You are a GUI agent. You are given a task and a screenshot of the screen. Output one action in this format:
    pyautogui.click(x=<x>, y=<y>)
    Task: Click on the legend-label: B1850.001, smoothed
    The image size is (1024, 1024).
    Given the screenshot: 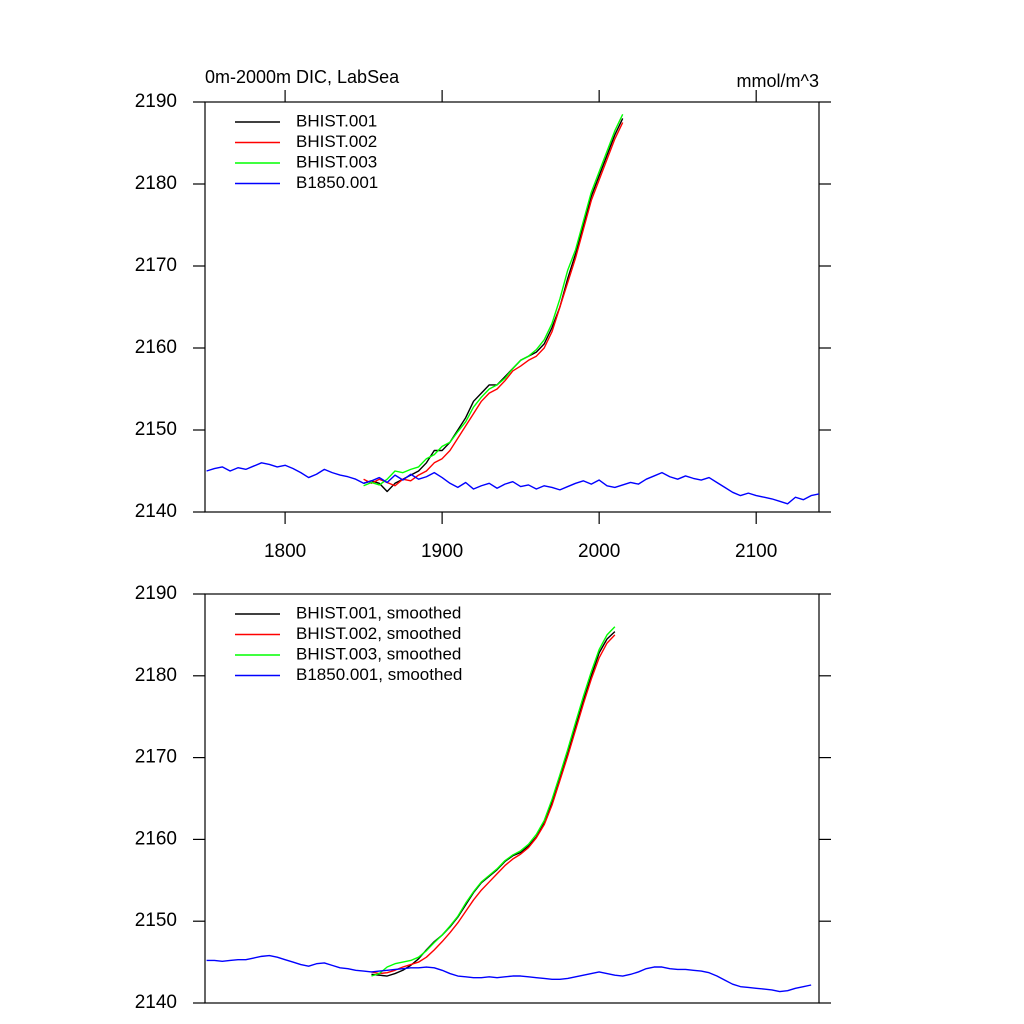 What is the action you would take?
    pyautogui.click(x=379, y=674)
    